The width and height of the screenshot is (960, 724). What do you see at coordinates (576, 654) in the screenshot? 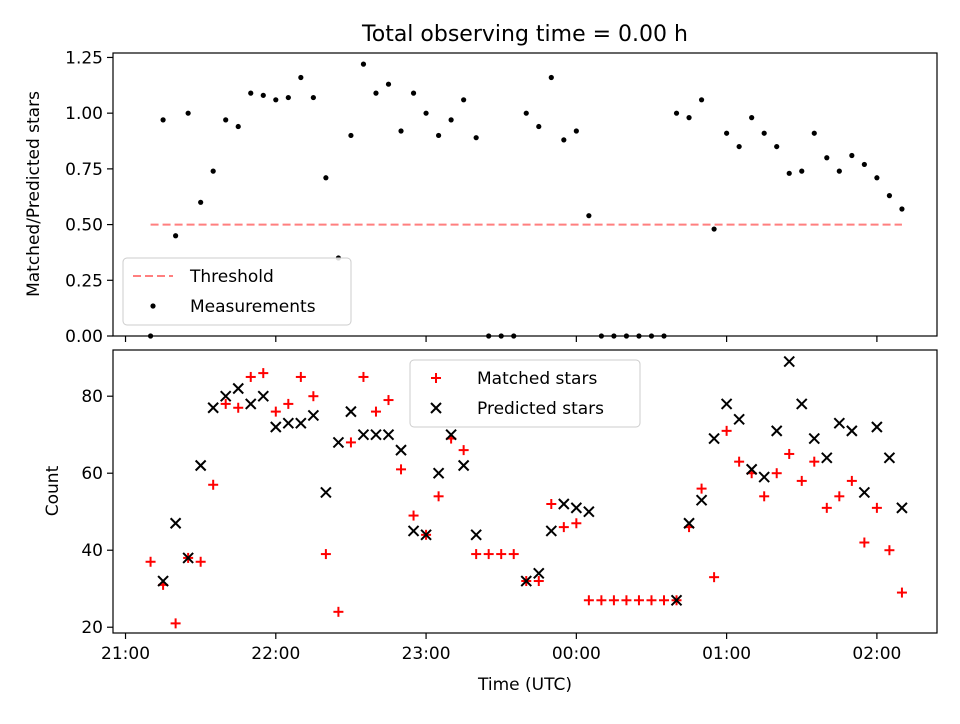
I see `x-tick-label: 00:00` at bounding box center [576, 654].